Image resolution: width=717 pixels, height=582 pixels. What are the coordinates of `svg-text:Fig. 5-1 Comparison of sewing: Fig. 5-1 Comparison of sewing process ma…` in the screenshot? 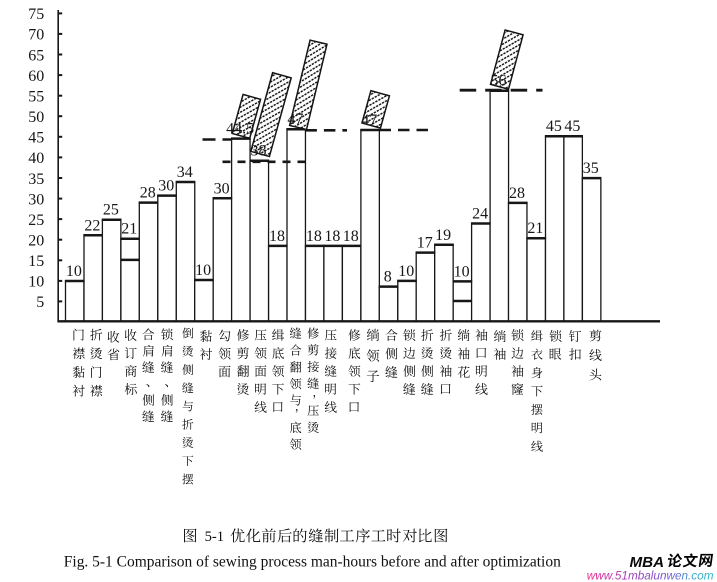 It's located at (312, 562).